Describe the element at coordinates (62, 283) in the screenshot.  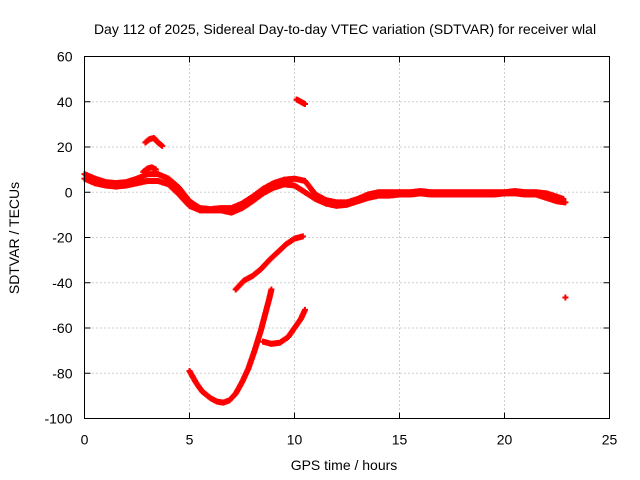
I see `y-tick-label: -40` at that location.